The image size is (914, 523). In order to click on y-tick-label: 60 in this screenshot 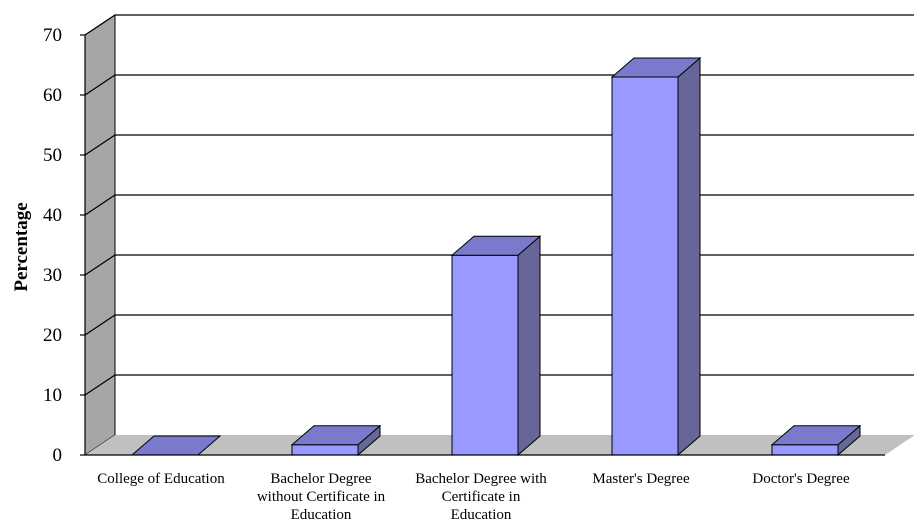, I will do `click(52, 95)`.